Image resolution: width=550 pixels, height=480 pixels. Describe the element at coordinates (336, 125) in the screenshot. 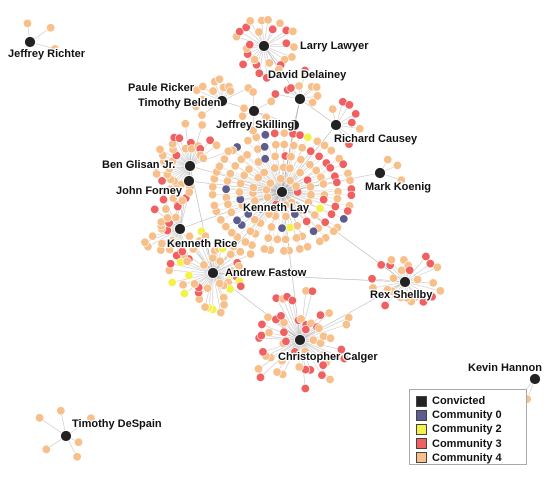

I see `hub-richard-causey-node` at that location.